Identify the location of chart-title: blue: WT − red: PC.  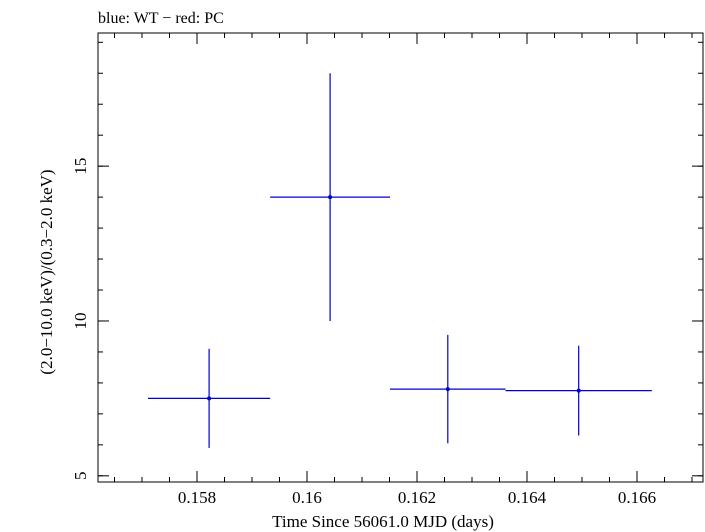
(161, 18).